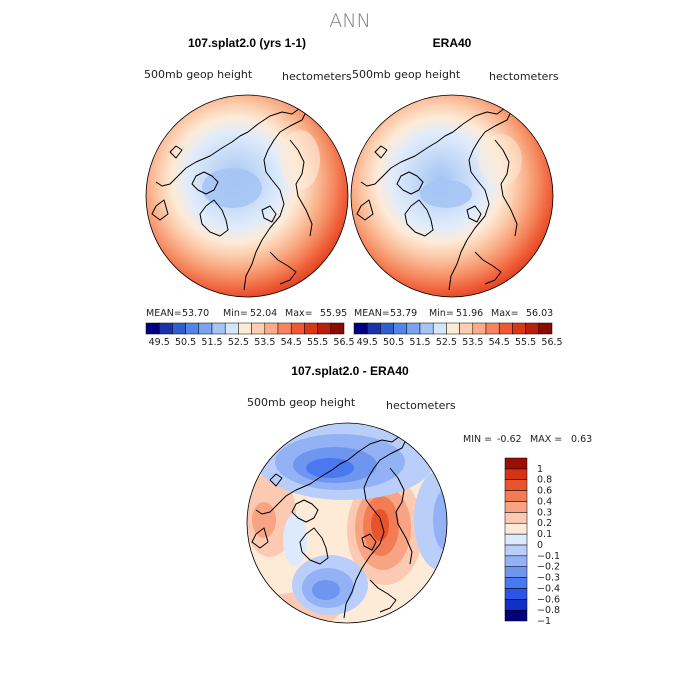 The height and width of the screenshot is (700, 700). Describe the element at coordinates (406, 74) in the screenshot. I see `panel-obs-variable: 500mb geop height` at that location.